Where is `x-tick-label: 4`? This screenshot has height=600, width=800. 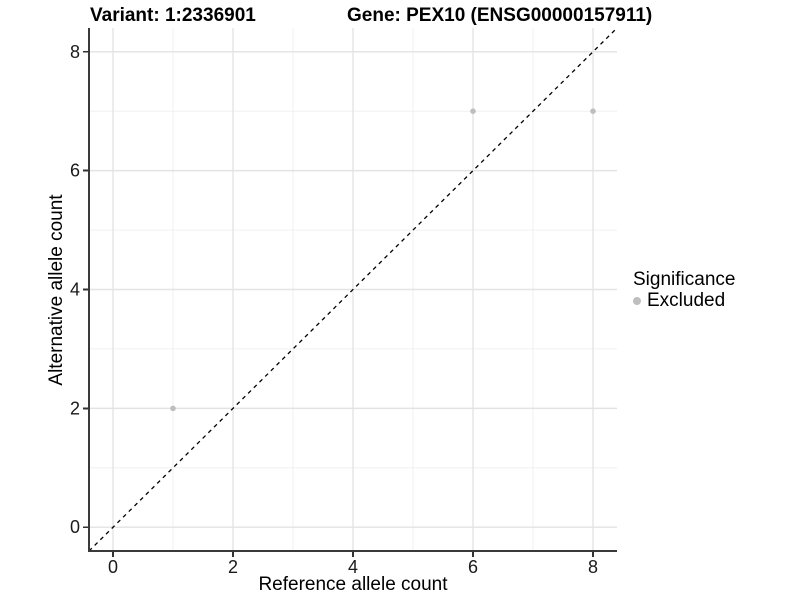
x-tick-label: 4 is located at coordinates (353, 567).